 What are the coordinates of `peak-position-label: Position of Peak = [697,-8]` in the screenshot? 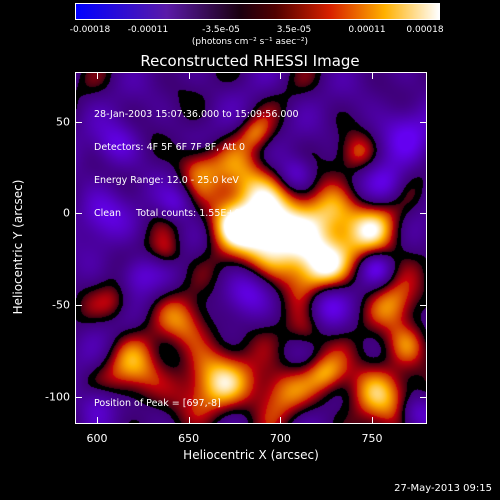 It's located at (157, 403).